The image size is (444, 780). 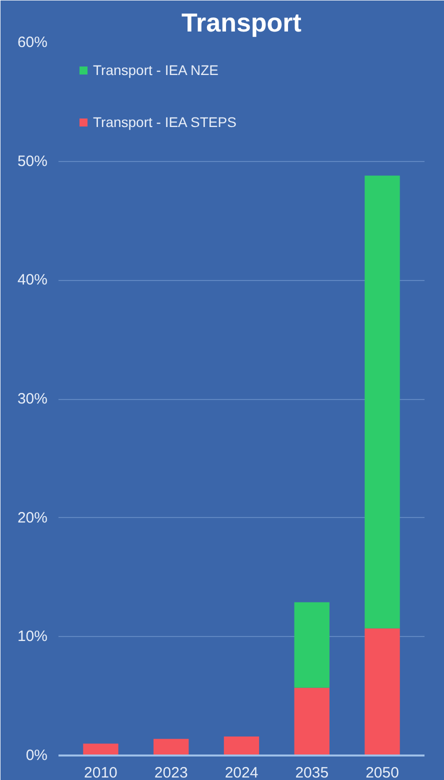 I want to click on x-tick-label: 2024, so click(x=241, y=772).